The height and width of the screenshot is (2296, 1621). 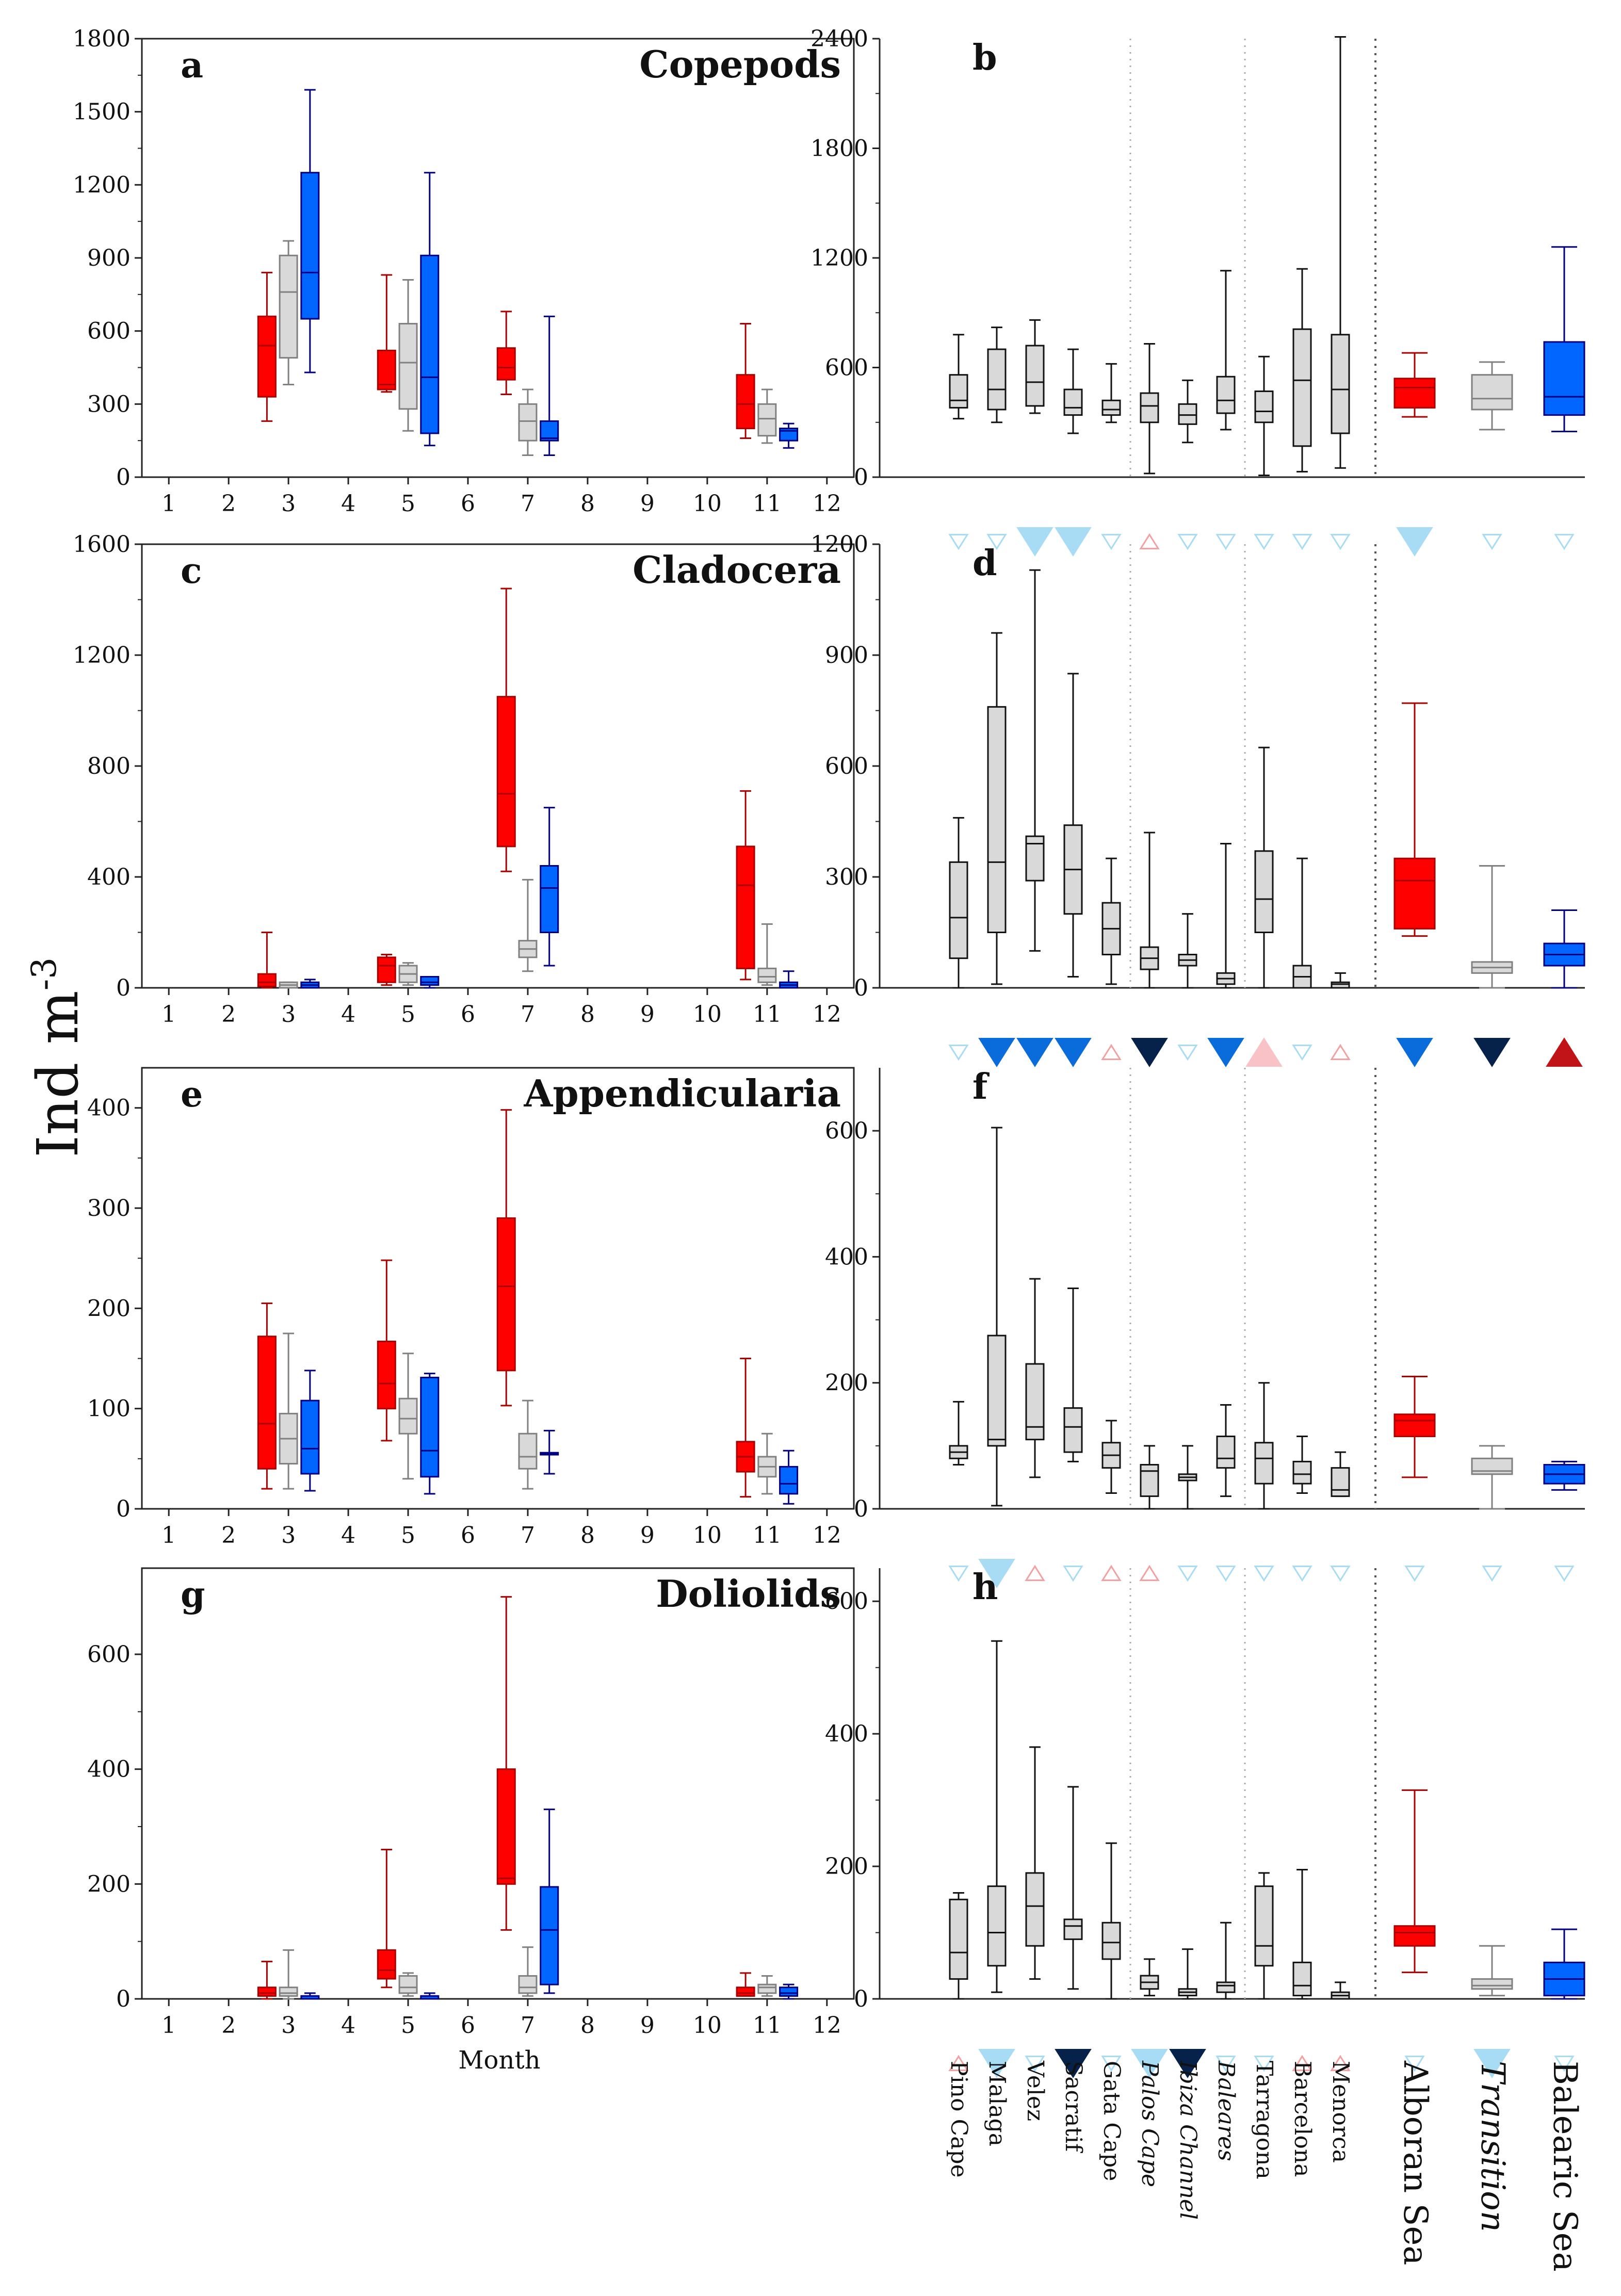 I want to click on panel-d-cladocera-sites: 0 300 600 900 1200 d, so click(x=1197, y=799).